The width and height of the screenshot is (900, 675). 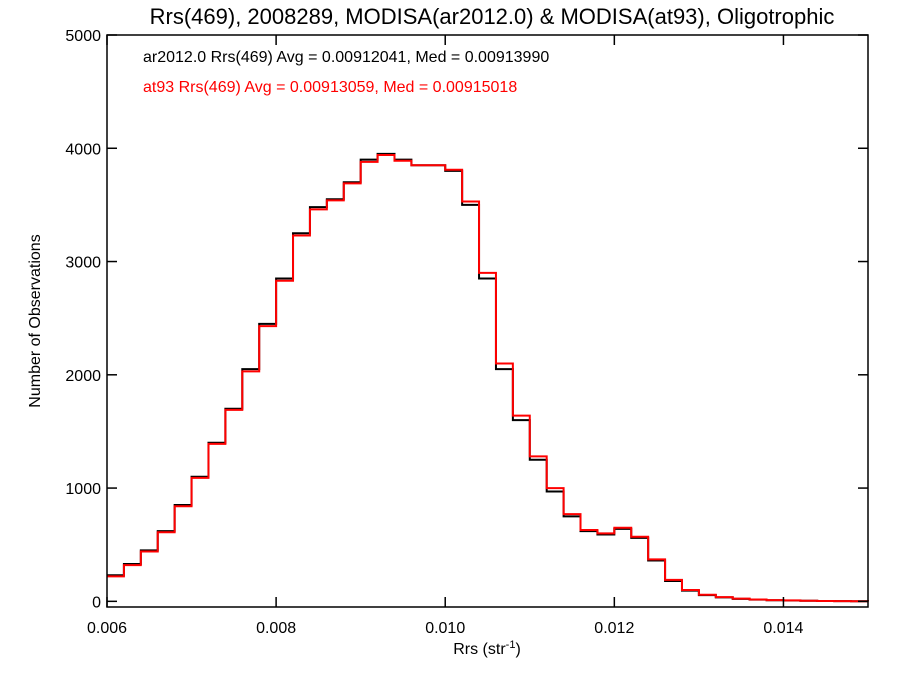 I want to click on y-tick-label: 3000, so click(x=83, y=263).